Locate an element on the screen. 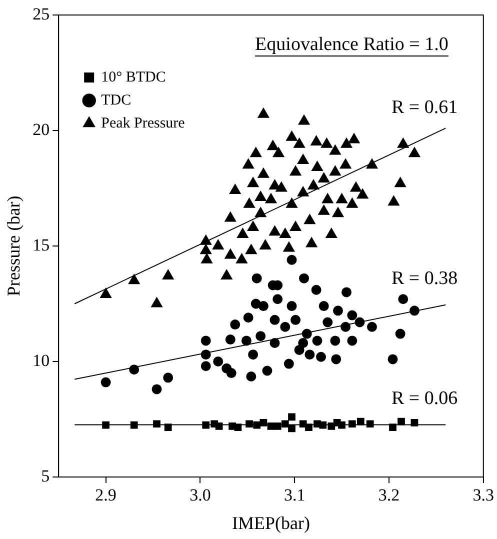 This screenshot has height=539, width=497. y-tick-label: 5 is located at coordinates (45, 476).